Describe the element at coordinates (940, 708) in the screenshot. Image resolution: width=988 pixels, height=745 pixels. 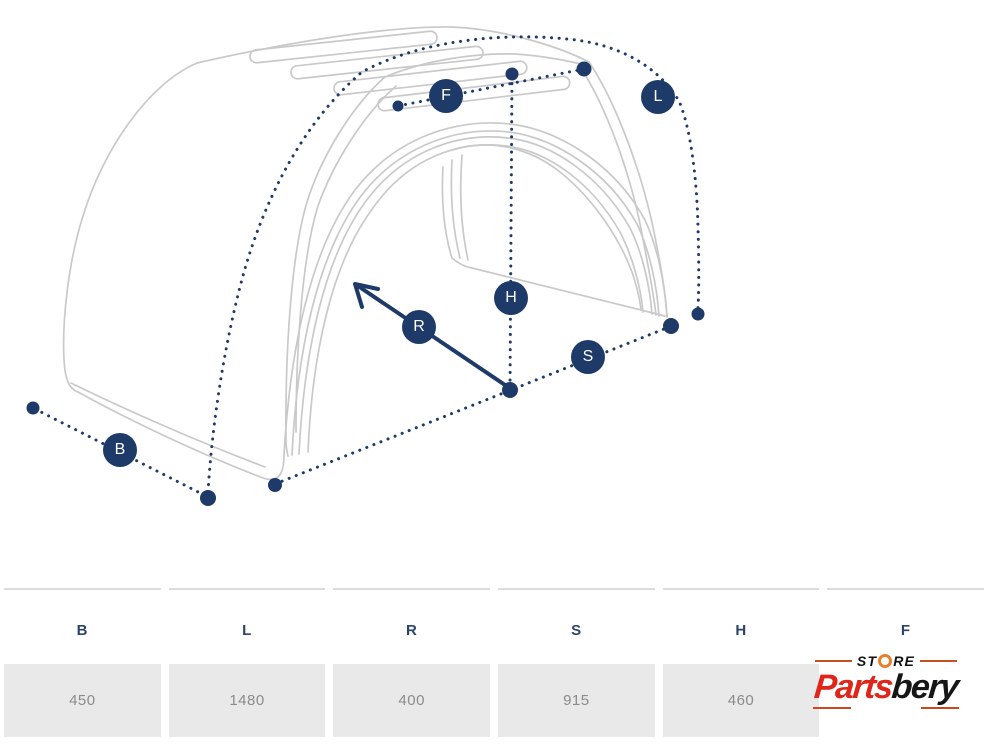
I see `logo-bottom-right-line` at that location.